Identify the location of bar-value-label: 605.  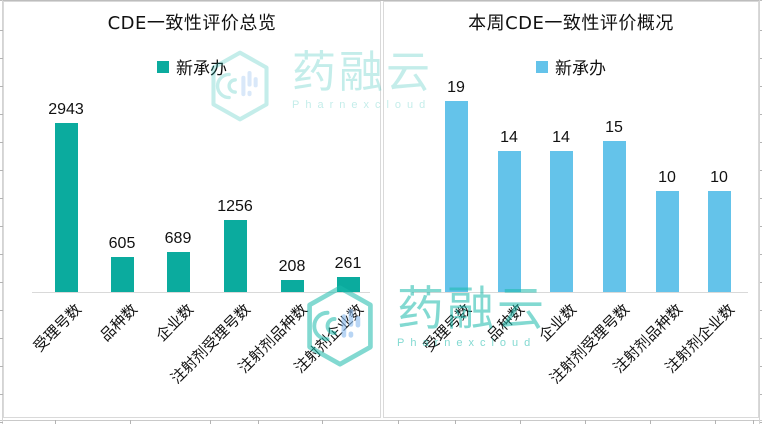
(122, 243).